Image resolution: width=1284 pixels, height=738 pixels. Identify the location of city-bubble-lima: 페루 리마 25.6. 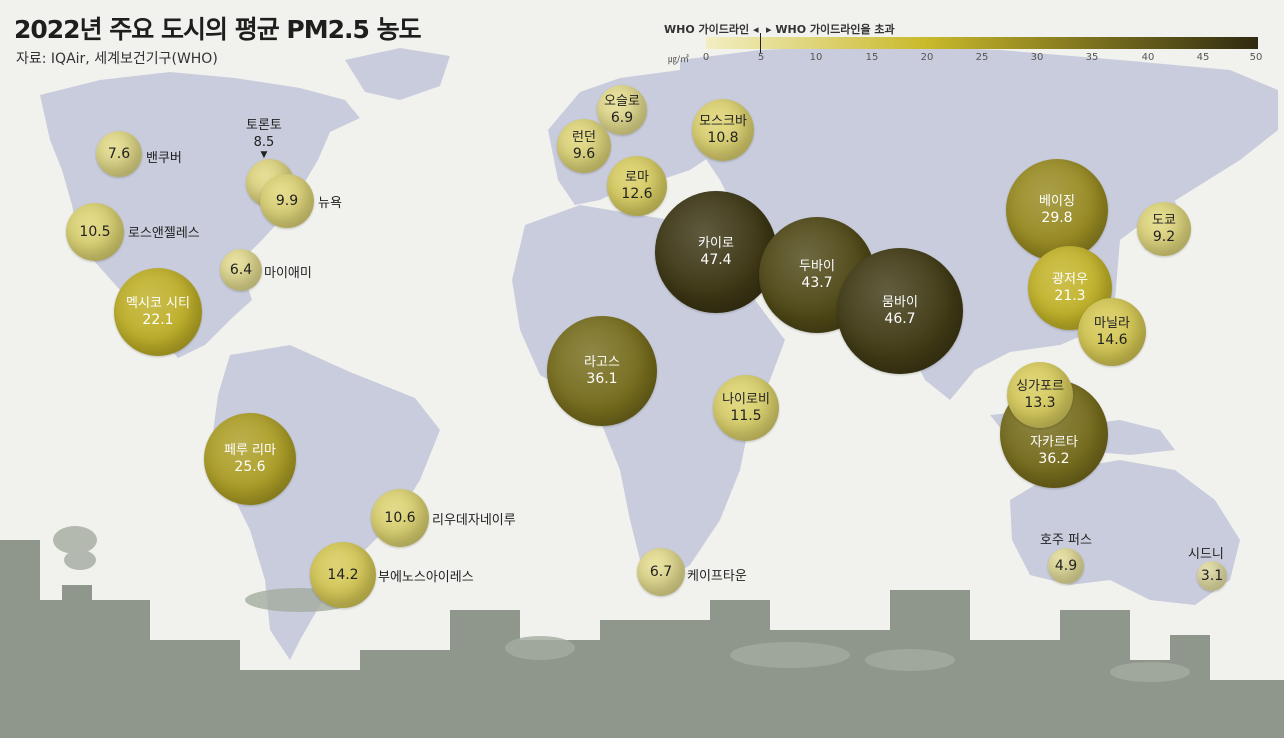
(250, 459).